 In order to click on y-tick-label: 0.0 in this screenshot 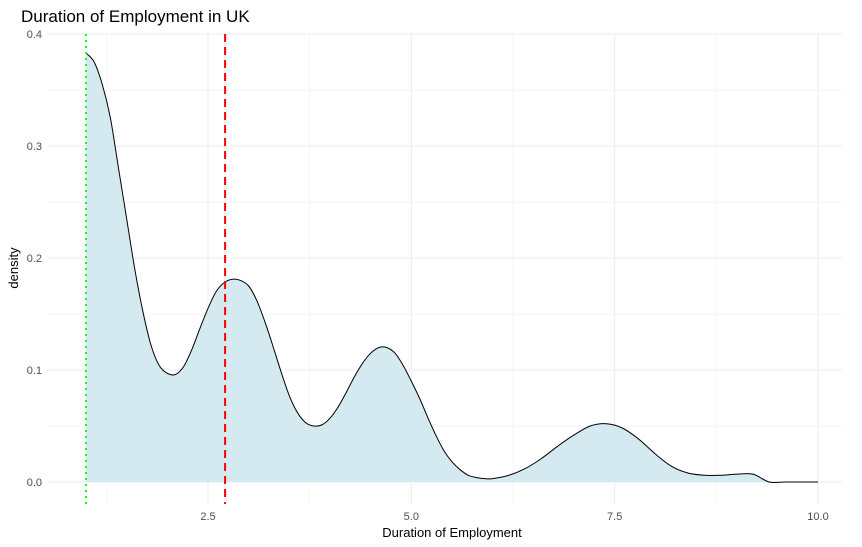, I will do `click(34, 483)`.